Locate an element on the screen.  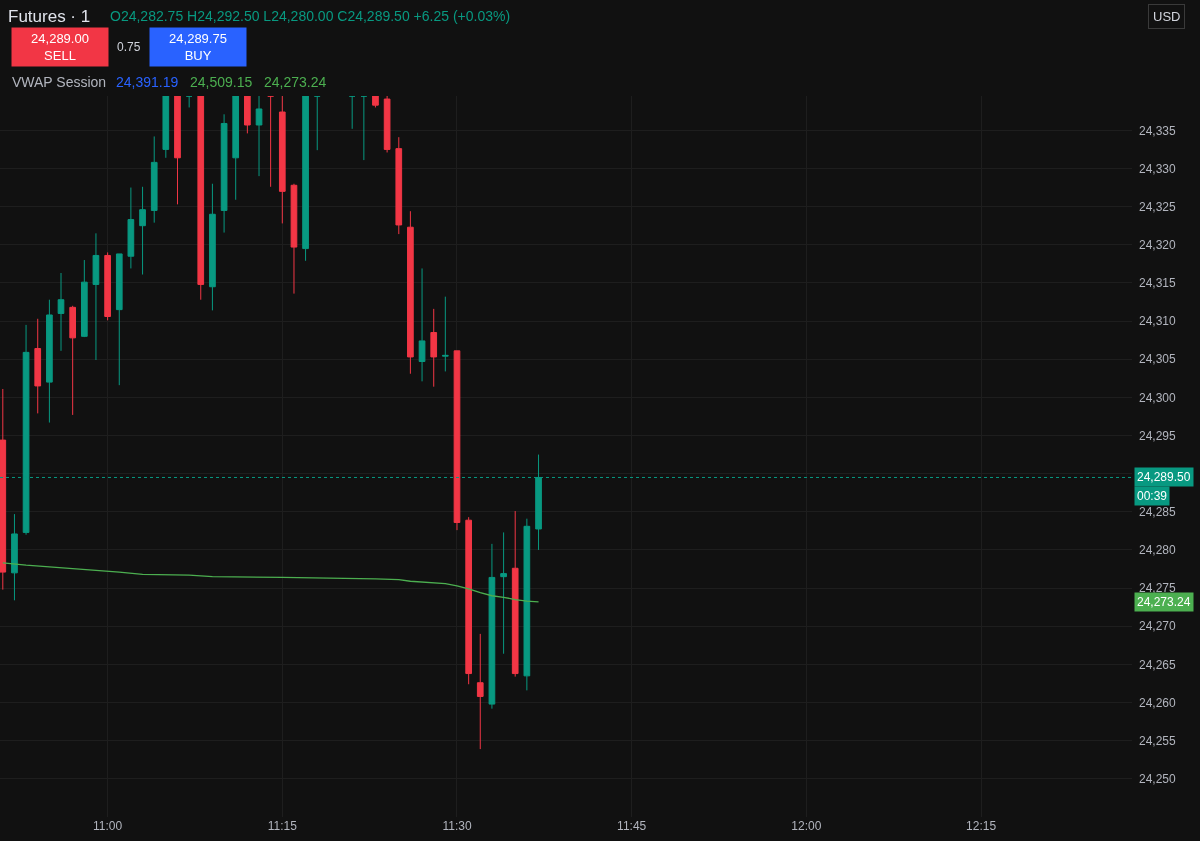
ref-line-label: 24,289.50 is located at coordinates (1164, 477).